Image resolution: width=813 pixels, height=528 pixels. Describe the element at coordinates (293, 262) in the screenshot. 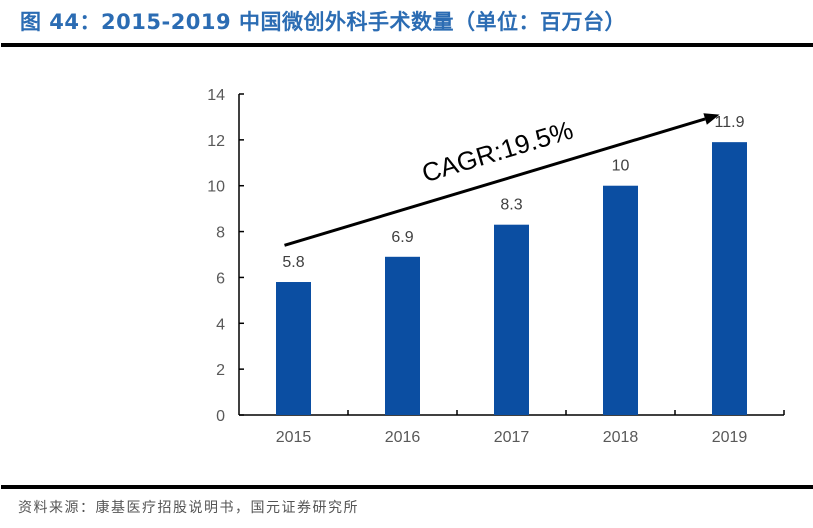

I see `data-label: 5.8` at that location.